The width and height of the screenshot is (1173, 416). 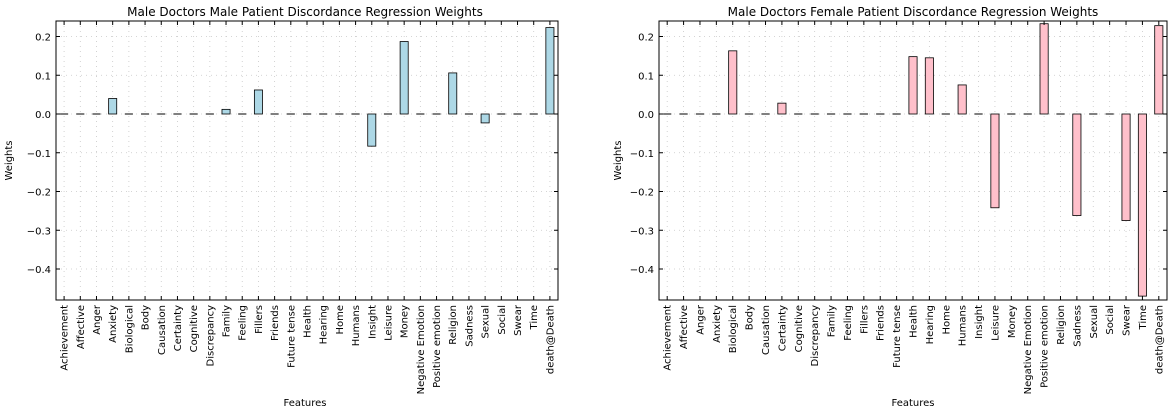 What do you see at coordinates (995, 323) in the screenshot?
I see `x-tick-label: Leisure` at bounding box center [995, 323].